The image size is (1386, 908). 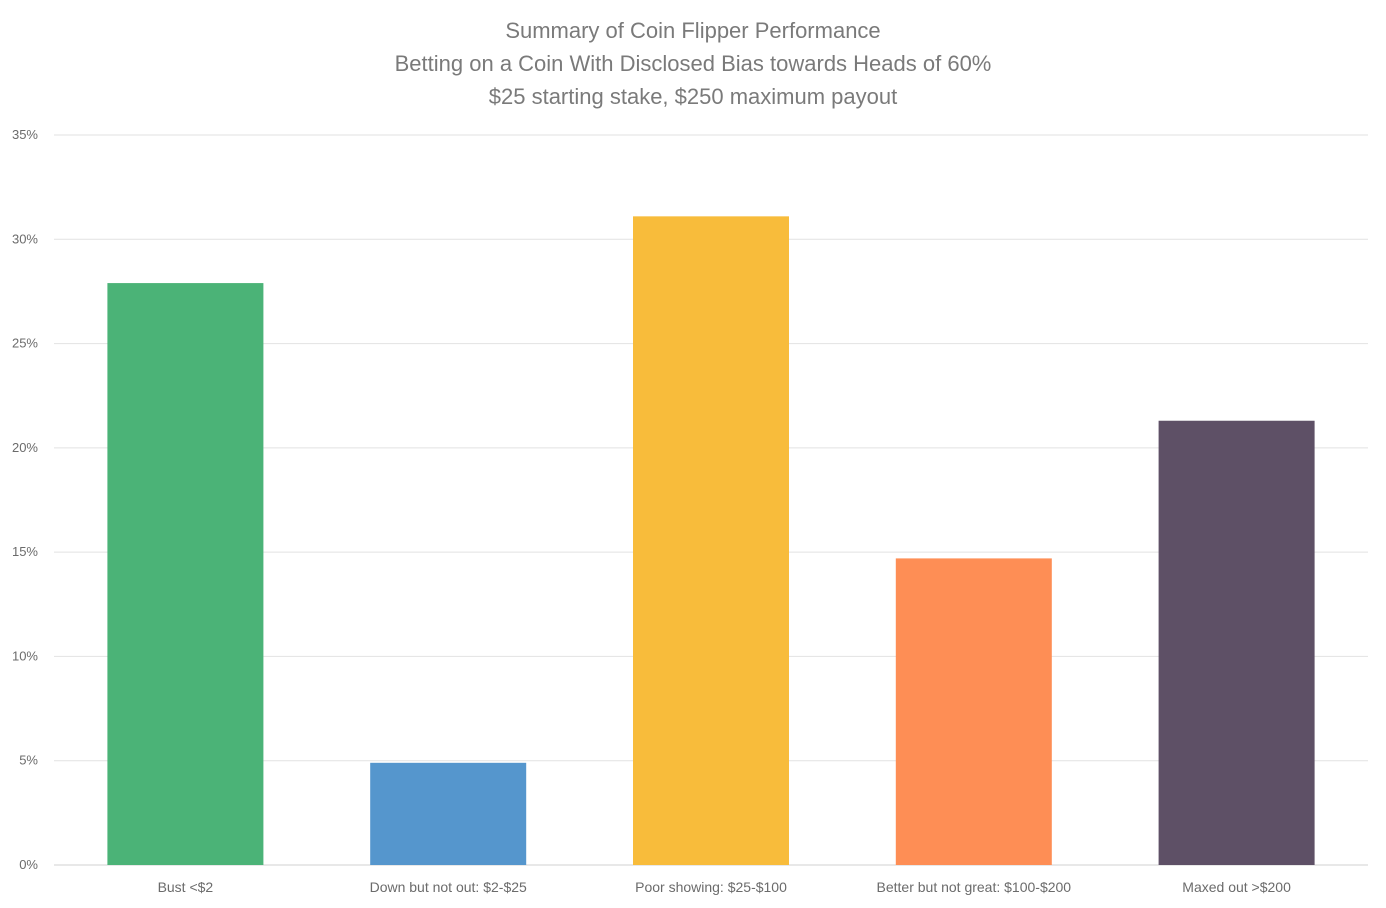 I want to click on x-category-label: Better but not great: $100-$200, so click(x=974, y=887).